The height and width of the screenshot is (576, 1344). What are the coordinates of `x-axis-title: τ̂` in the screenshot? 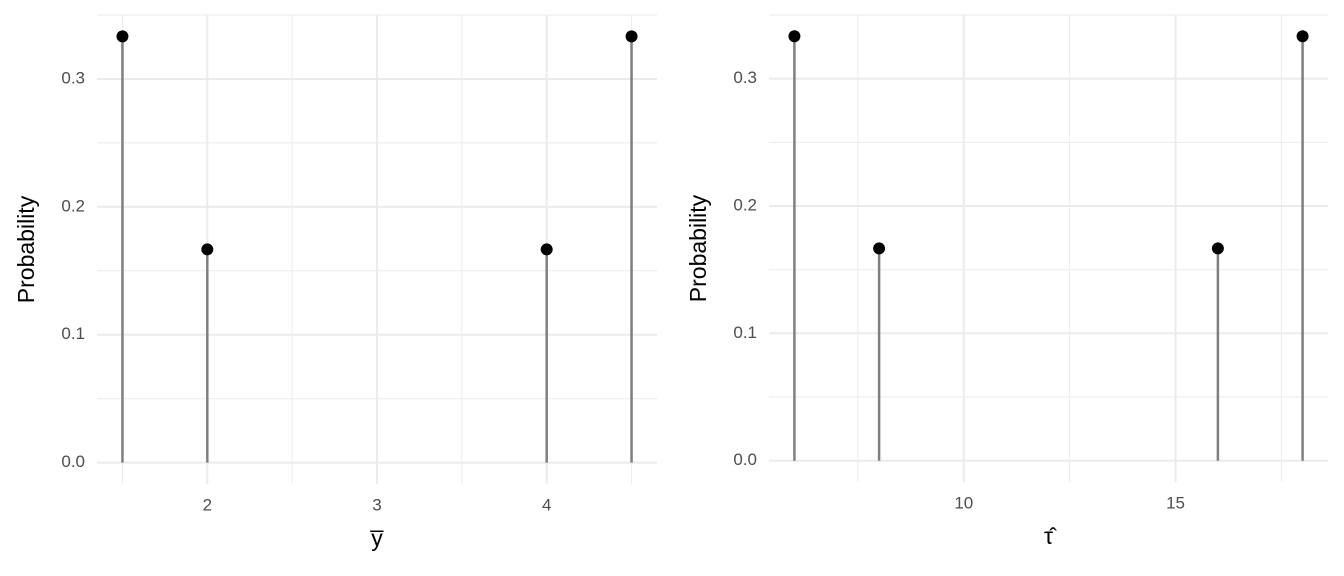 It's located at (1050, 536).